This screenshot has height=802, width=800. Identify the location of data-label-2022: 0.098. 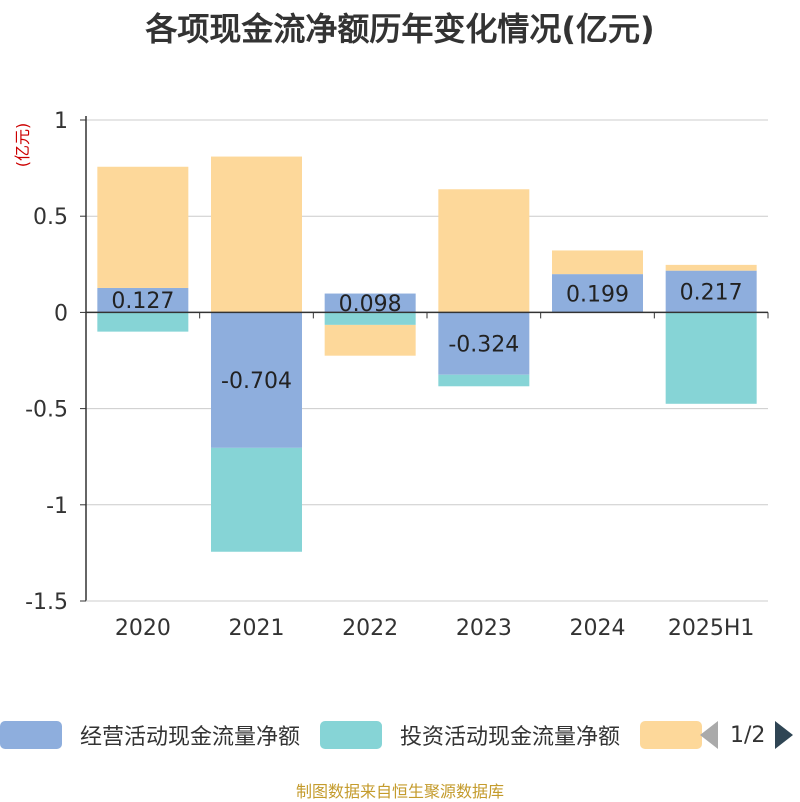
(370, 304).